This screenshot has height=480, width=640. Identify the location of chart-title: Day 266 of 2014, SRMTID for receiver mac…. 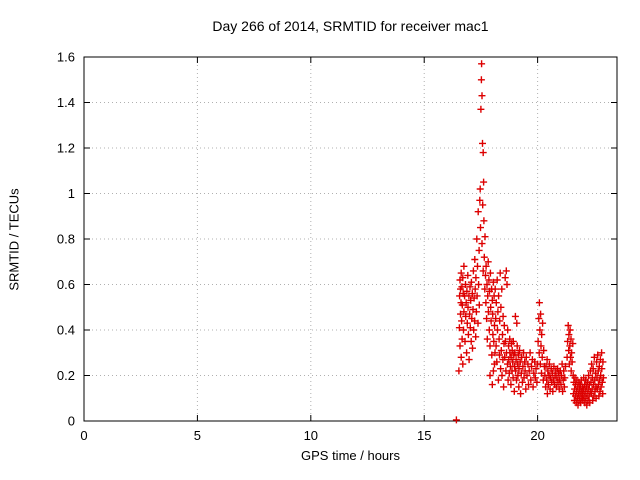
(350, 26).